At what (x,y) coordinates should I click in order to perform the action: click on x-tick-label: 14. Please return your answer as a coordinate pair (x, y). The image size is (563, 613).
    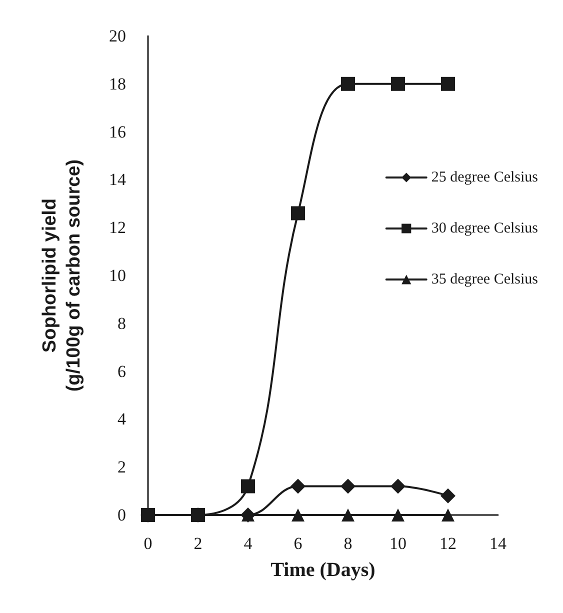
    Looking at the image, I should click on (498, 543).